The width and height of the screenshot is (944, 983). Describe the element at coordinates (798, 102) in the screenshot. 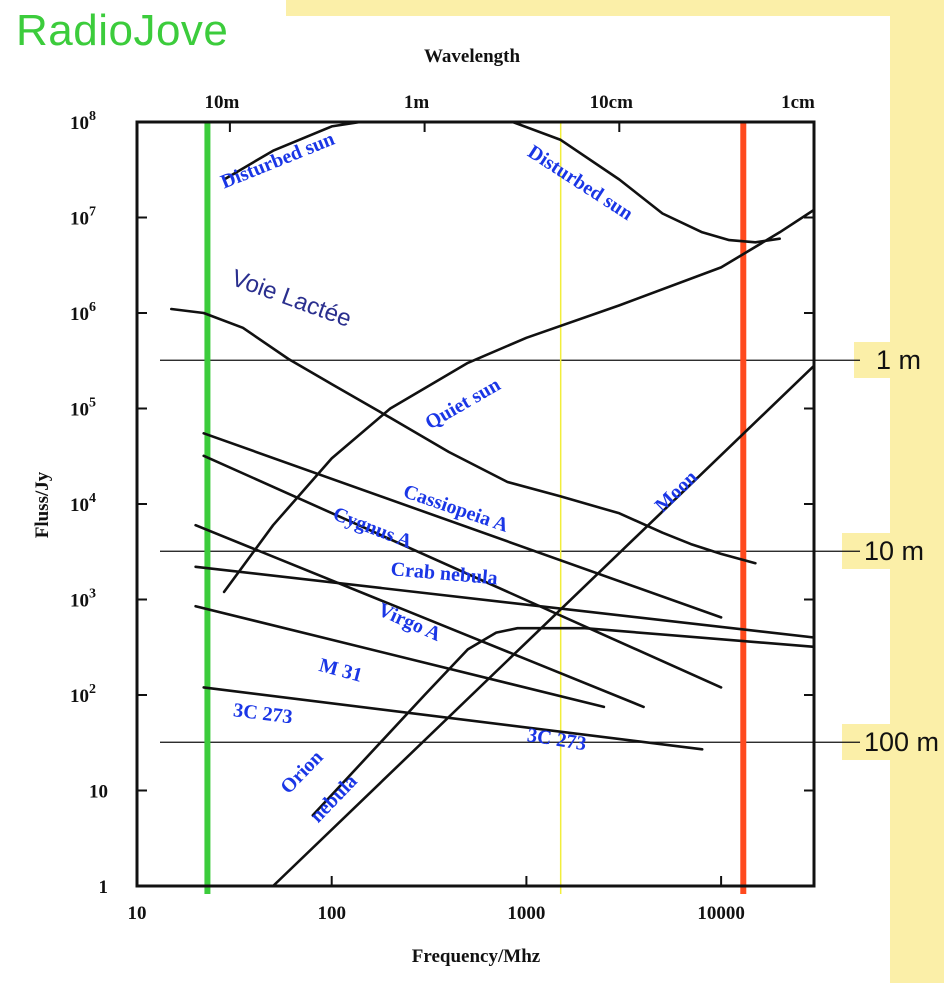

I see `top-tick-label-3: 1cm` at that location.